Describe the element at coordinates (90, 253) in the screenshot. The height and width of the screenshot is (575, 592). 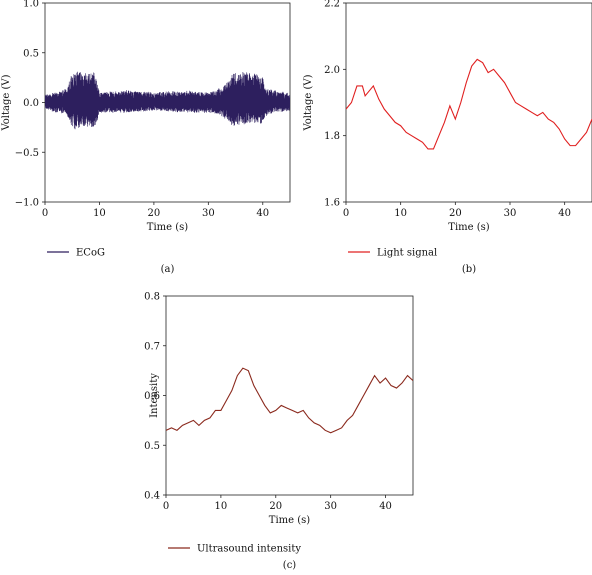
I see `legend-label: ECoG` at that location.